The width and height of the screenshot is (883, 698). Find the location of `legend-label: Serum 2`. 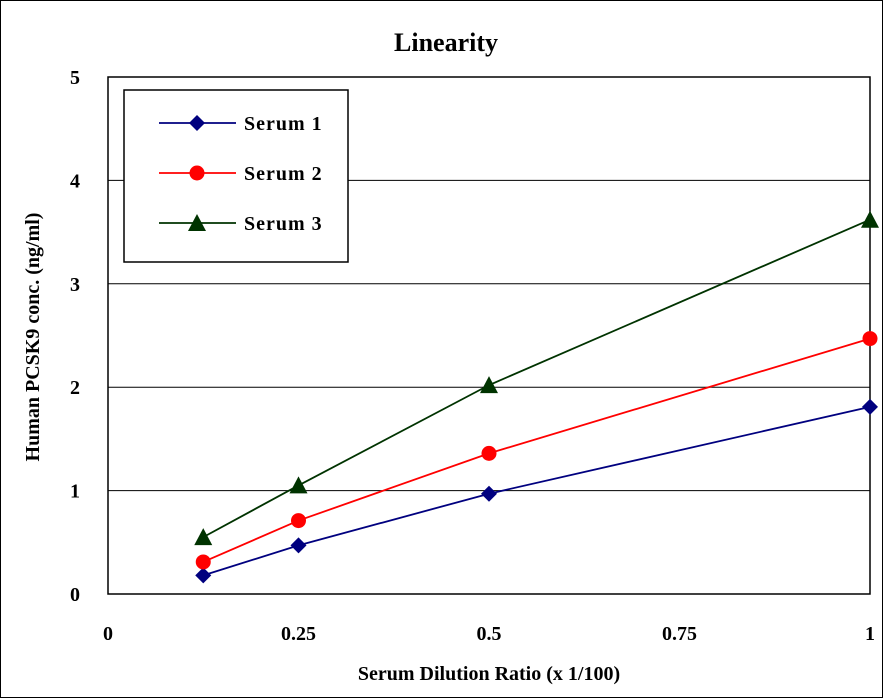

legend-label: Serum 2 is located at coordinates (283, 174).